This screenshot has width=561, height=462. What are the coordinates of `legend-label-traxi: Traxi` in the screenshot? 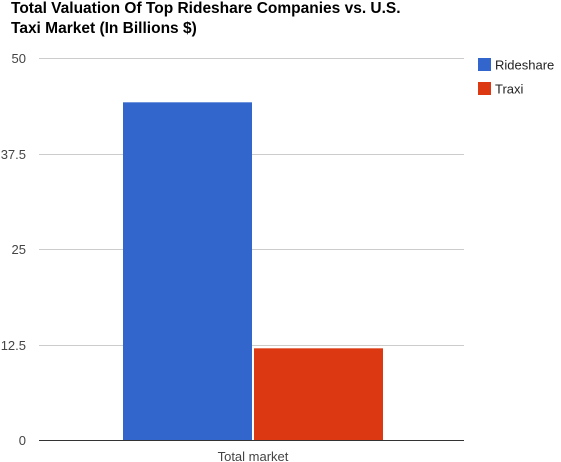 It's located at (509, 89).